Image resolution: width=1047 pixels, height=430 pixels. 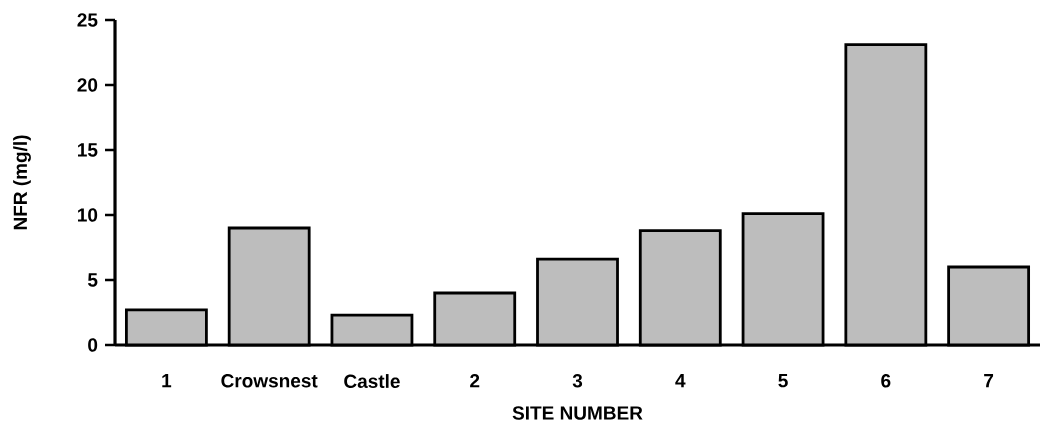 I want to click on x-axis-title: SITE NUMBER, so click(x=577, y=413).